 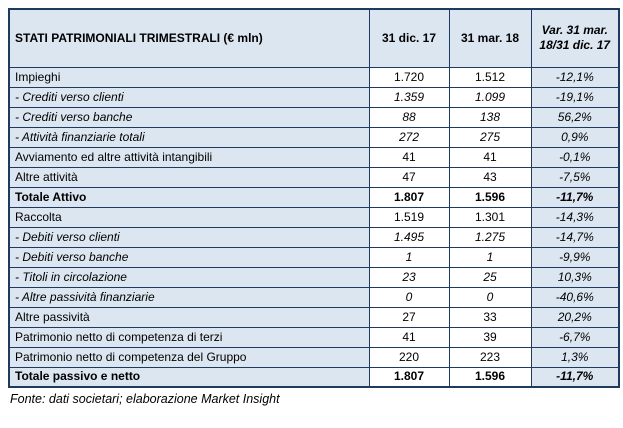 What do you see at coordinates (409, 237) in the screenshot?
I see `value-dec17: 1.495` at bounding box center [409, 237].